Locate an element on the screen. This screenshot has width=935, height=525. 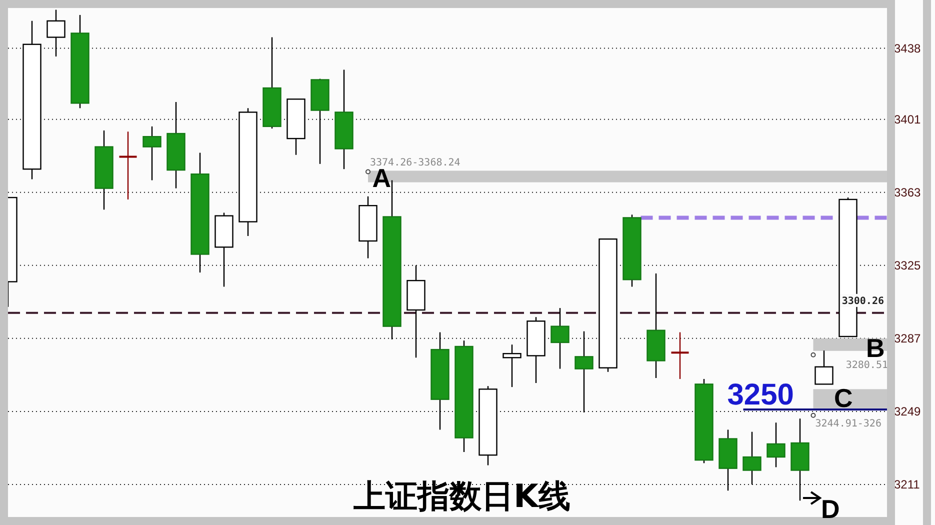
y-tick-label: 3401 is located at coordinates (908, 119).